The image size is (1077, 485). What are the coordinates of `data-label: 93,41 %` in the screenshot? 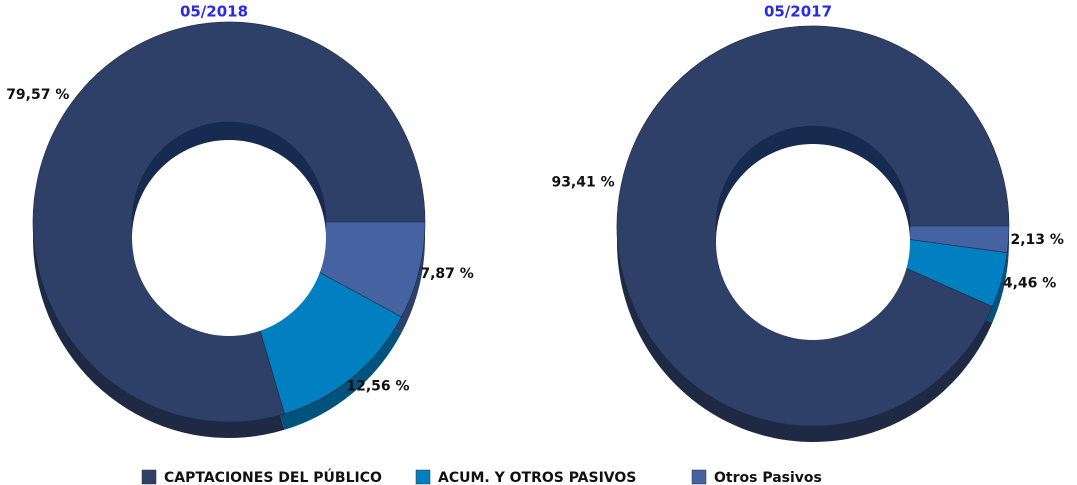 It's located at (582, 182).